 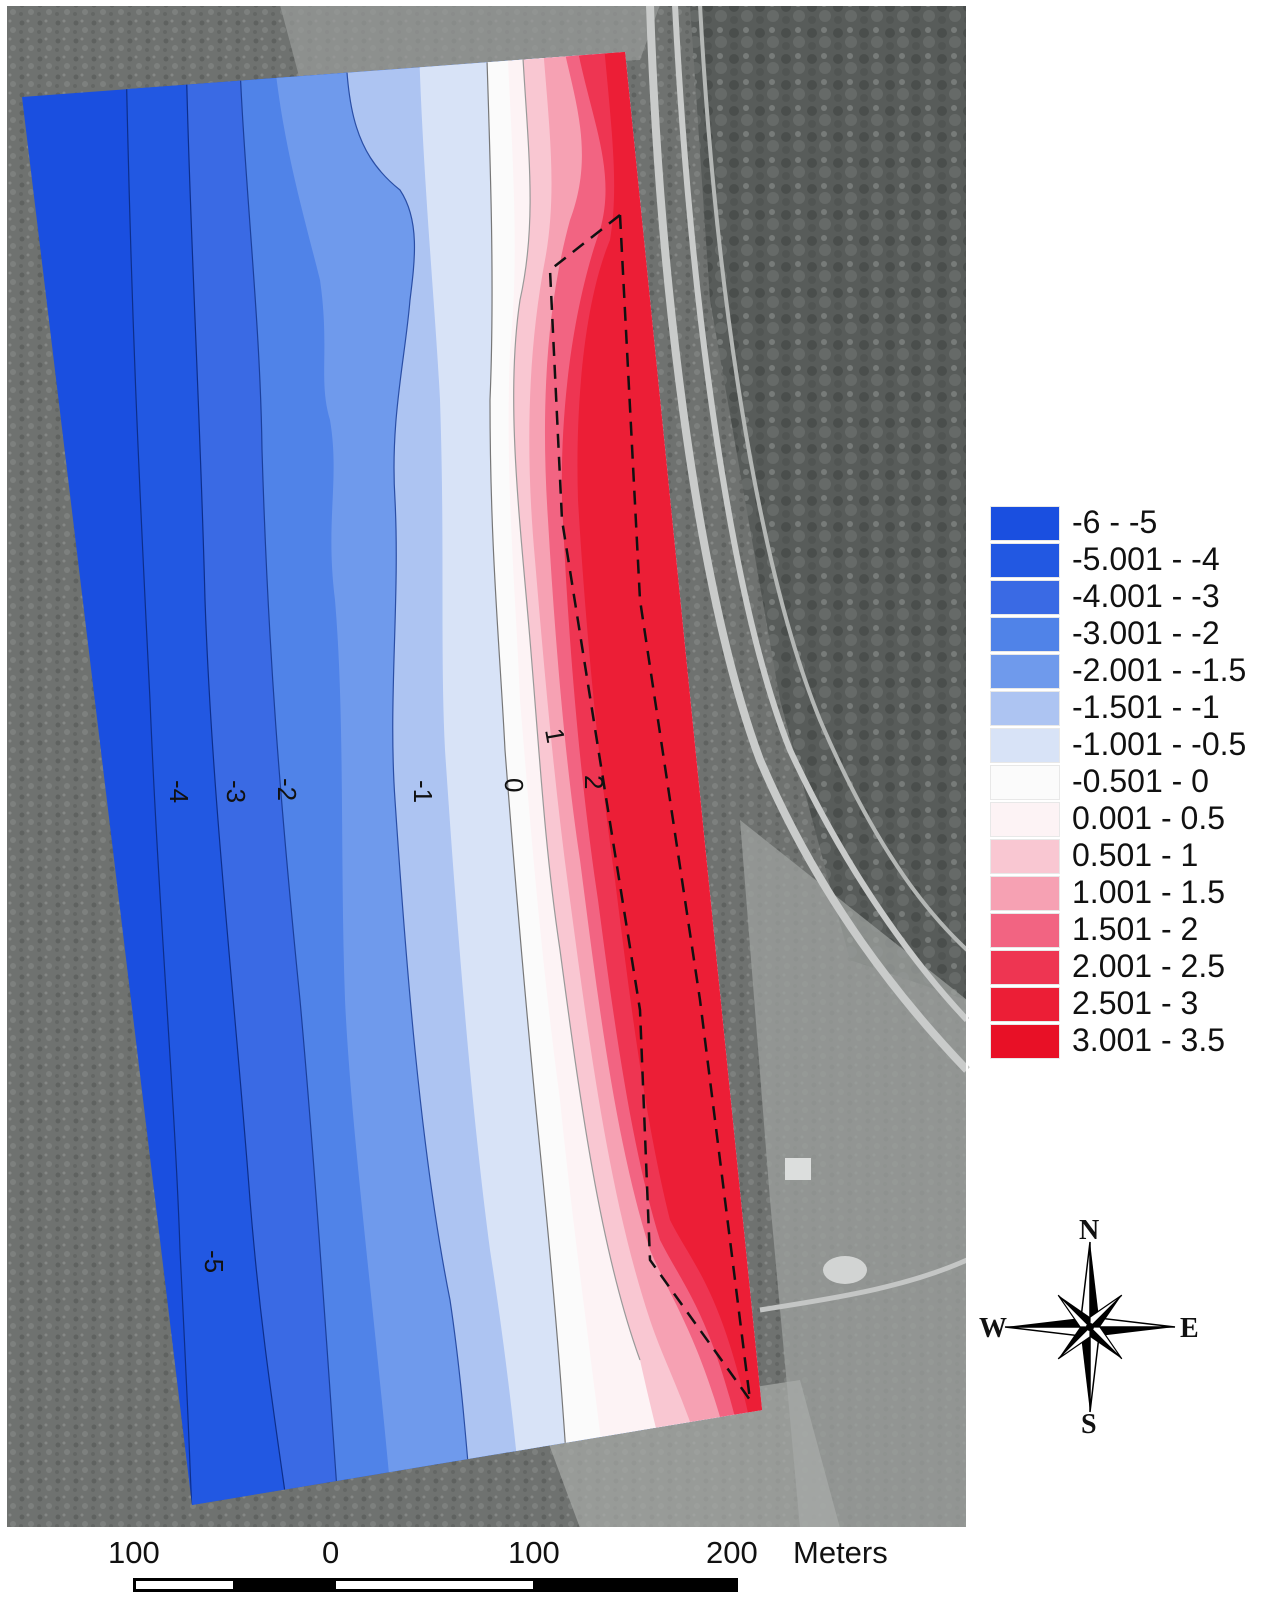 I want to click on legend-label: -6 - -5, so click(x=1115, y=522).